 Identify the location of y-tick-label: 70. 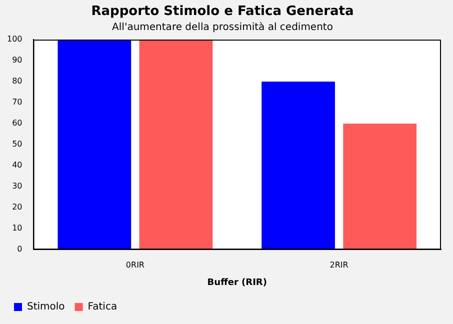
(17, 102).